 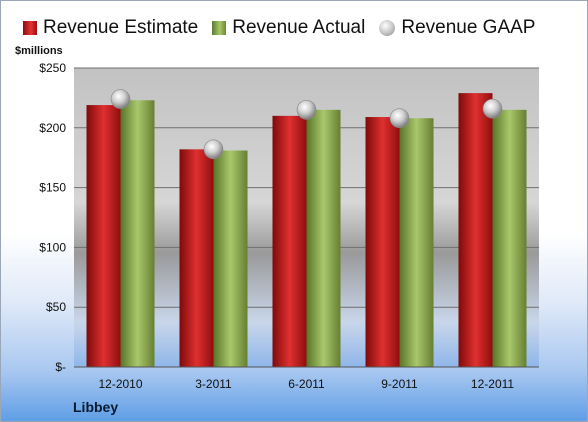 I want to click on y-axis-unit-label: $millions, so click(x=39, y=51).